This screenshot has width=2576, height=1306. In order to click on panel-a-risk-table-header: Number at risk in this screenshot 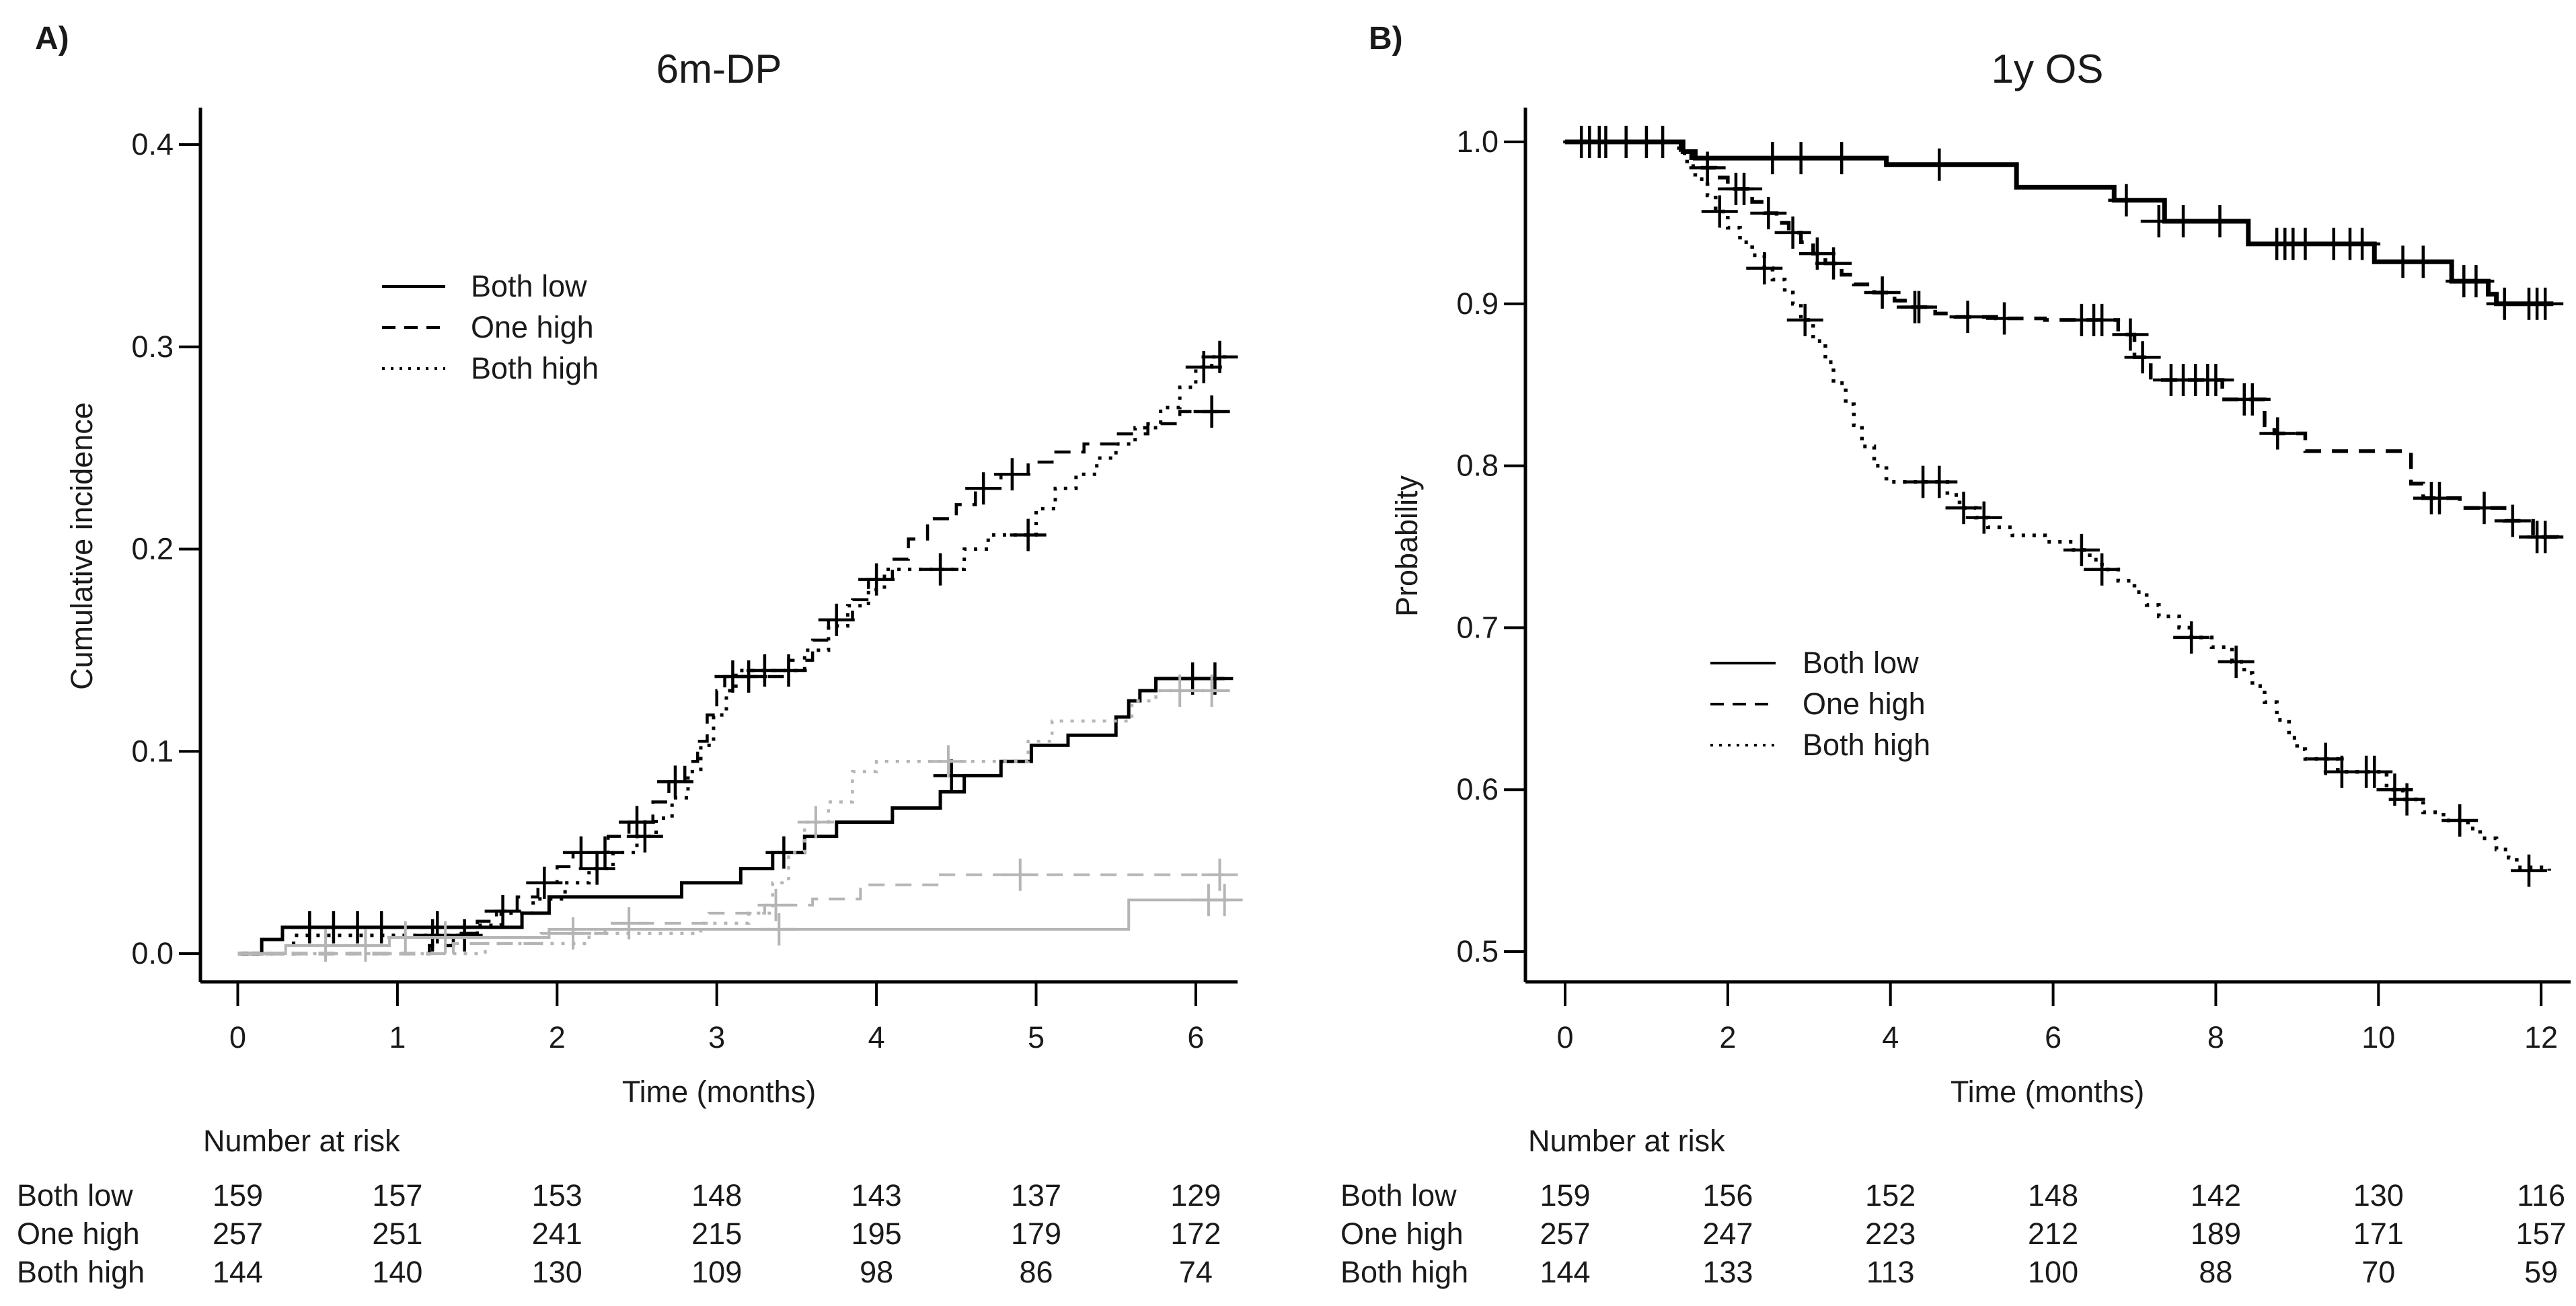, I will do `click(301, 1141)`.